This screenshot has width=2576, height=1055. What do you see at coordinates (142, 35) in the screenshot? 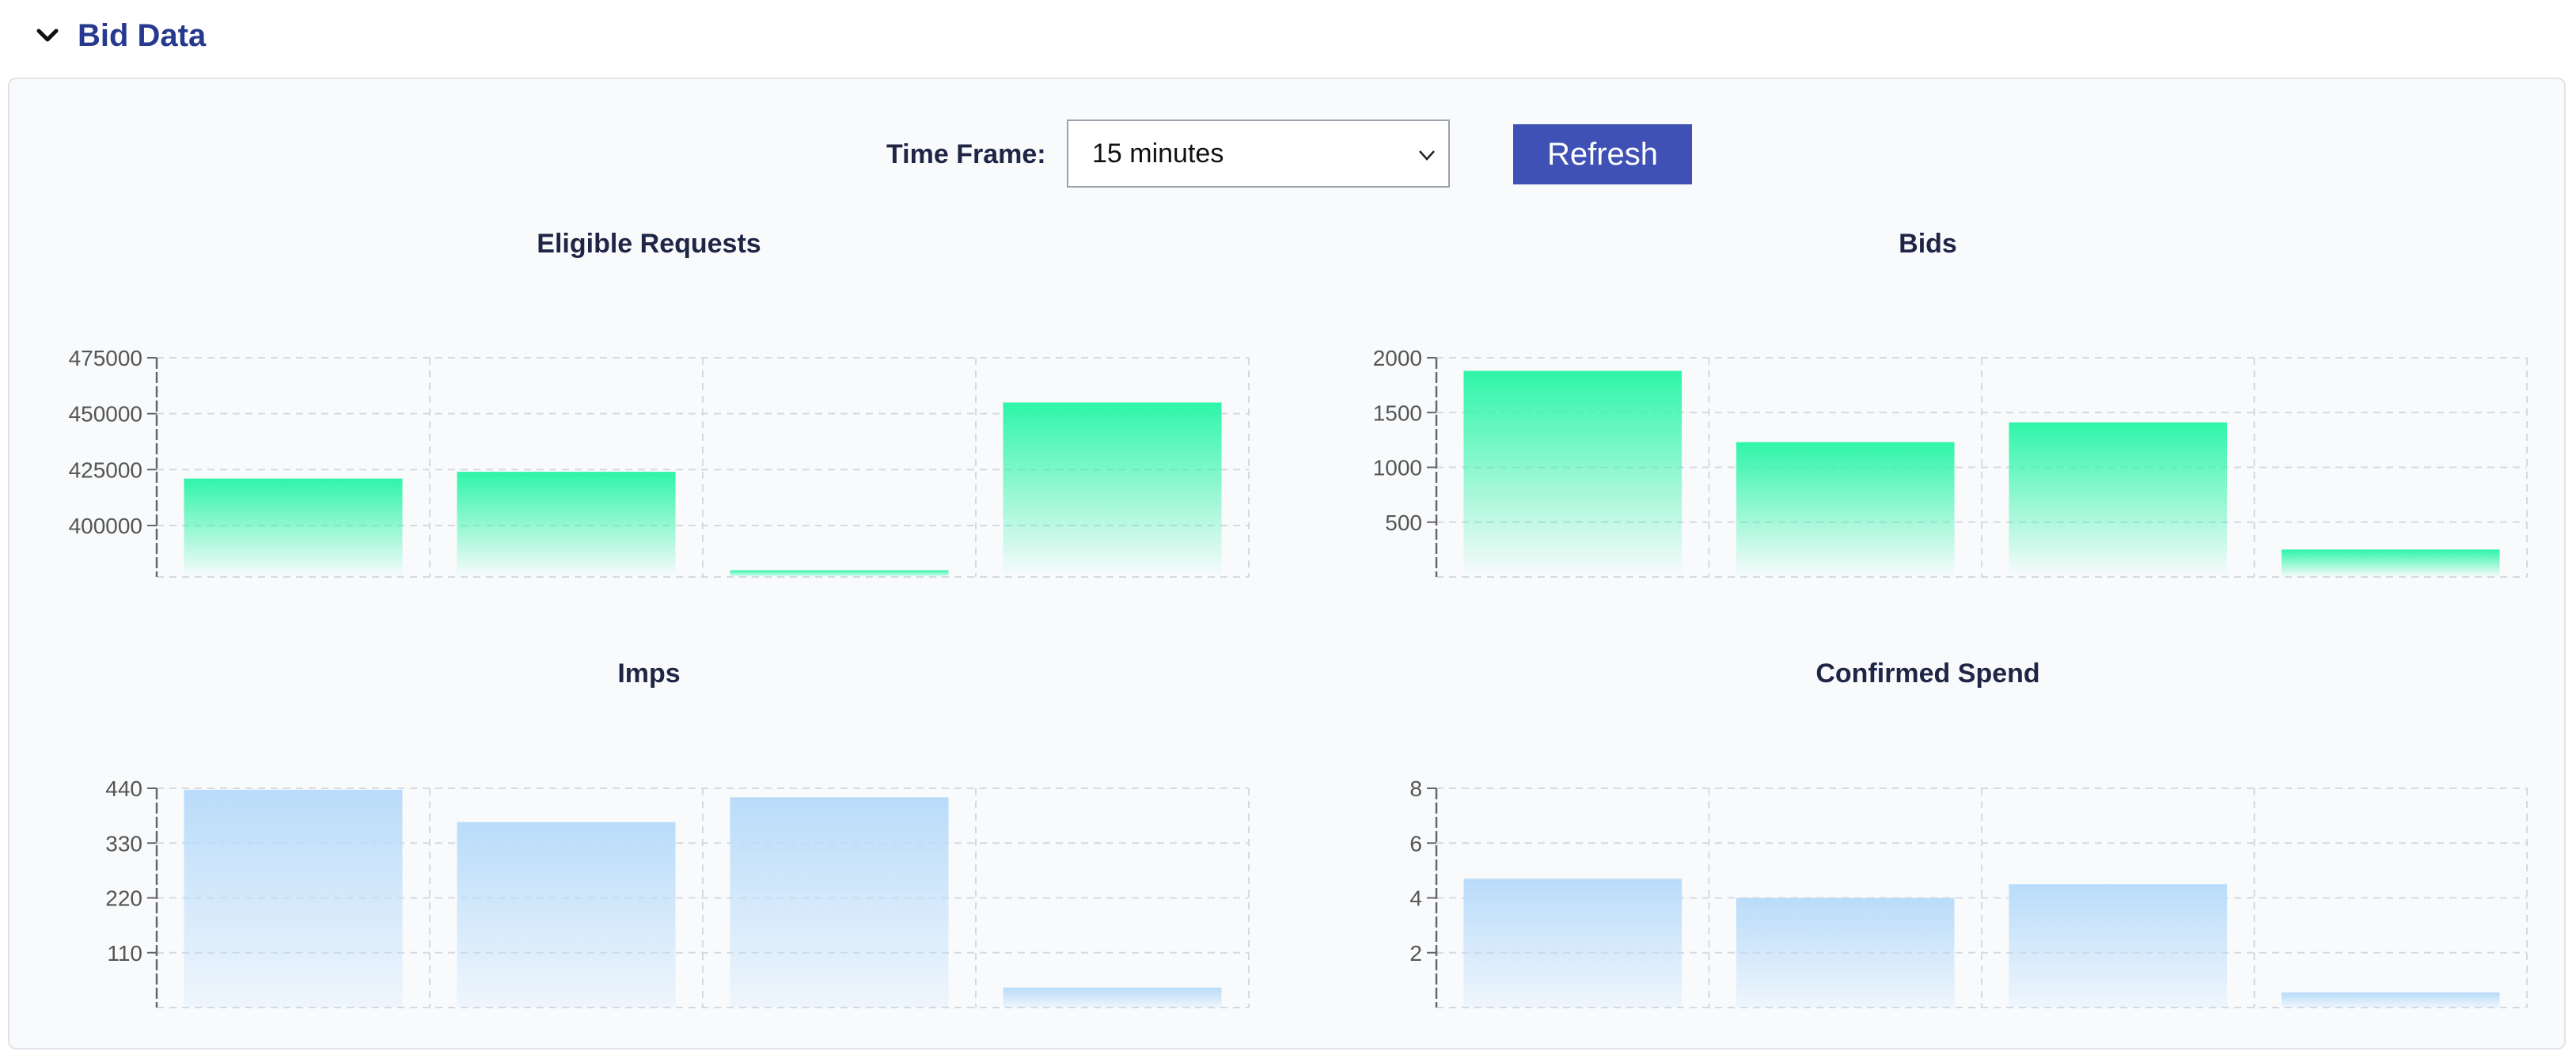
I see `section-title: Bid Data` at bounding box center [142, 35].